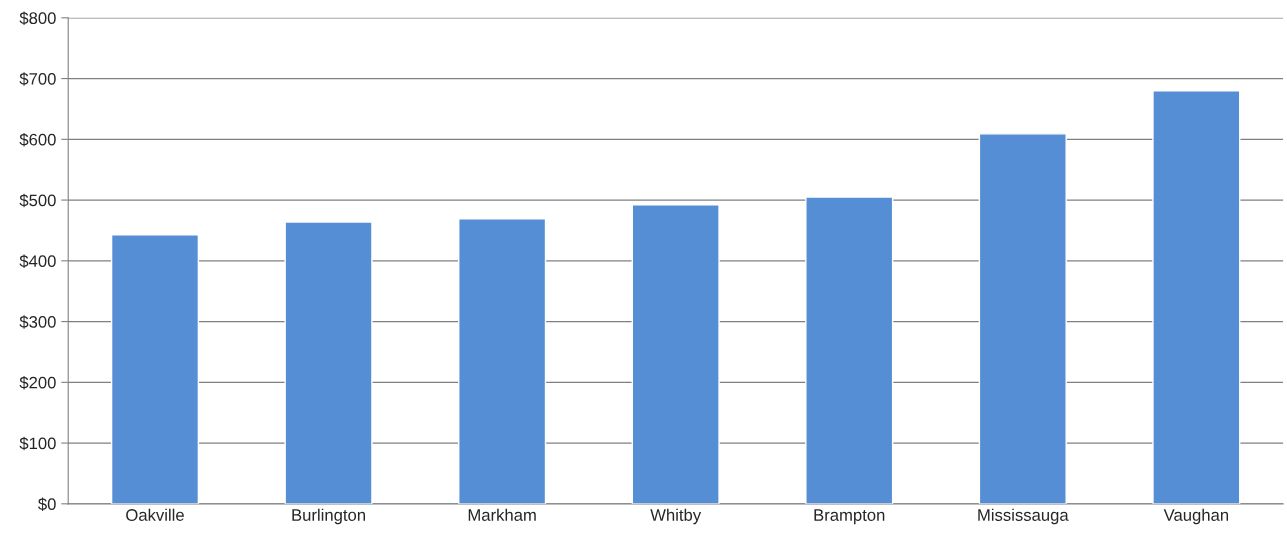 The image size is (1287, 540). What do you see at coordinates (37, 79) in the screenshot?
I see `y-tick-label: $700` at bounding box center [37, 79].